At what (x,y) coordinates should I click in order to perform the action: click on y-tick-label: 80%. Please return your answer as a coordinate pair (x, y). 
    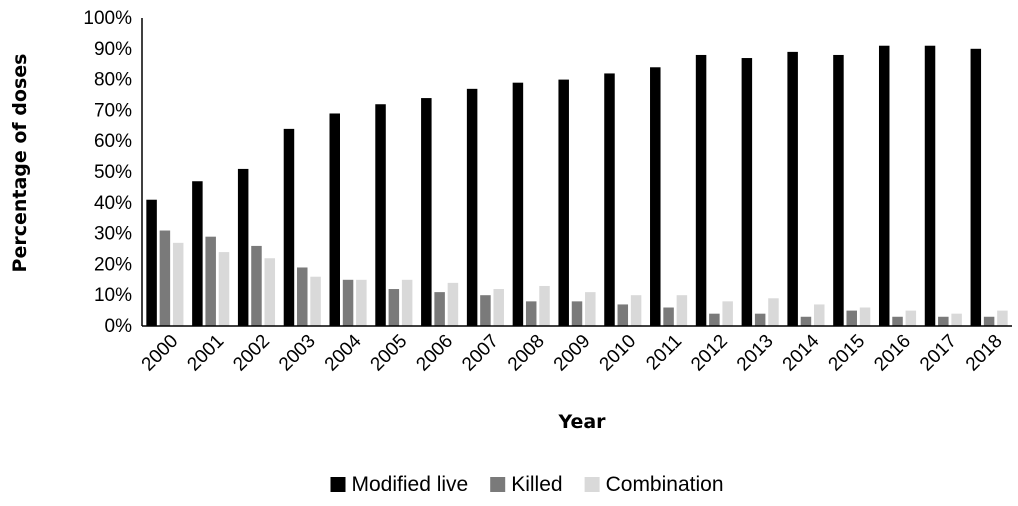
    Looking at the image, I should click on (113, 80).